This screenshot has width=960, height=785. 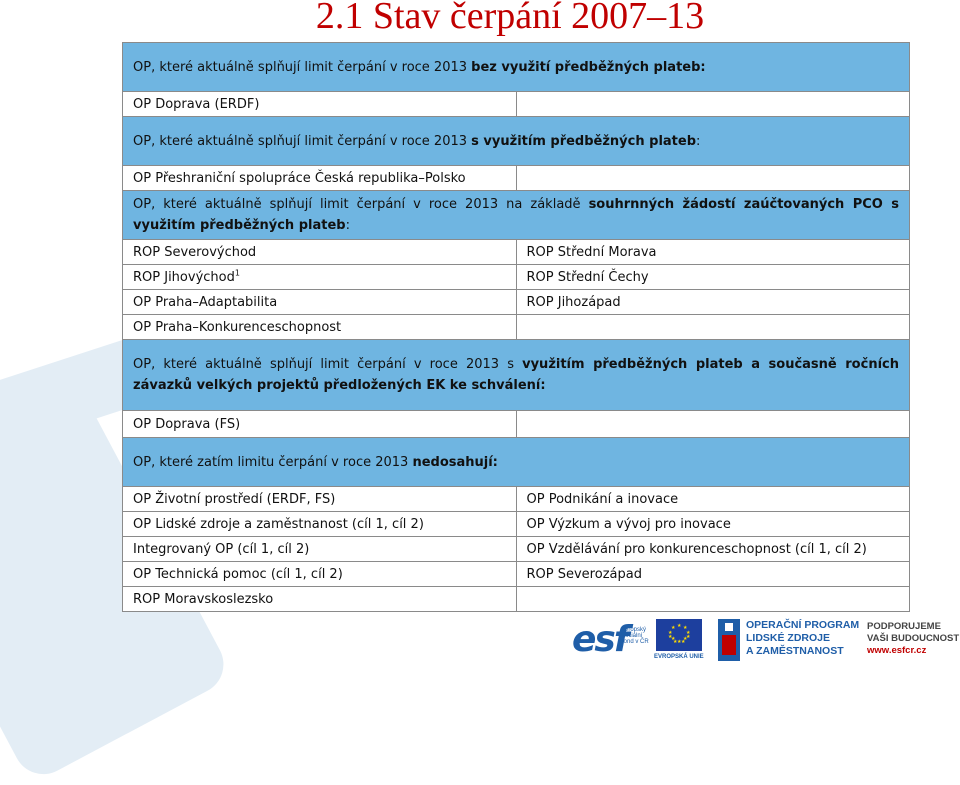 What do you see at coordinates (913, 638) in the screenshot?
I see `slogan: PODPORUJEME VAŠI BUDOUCNOST www.esfcr.cz` at bounding box center [913, 638].